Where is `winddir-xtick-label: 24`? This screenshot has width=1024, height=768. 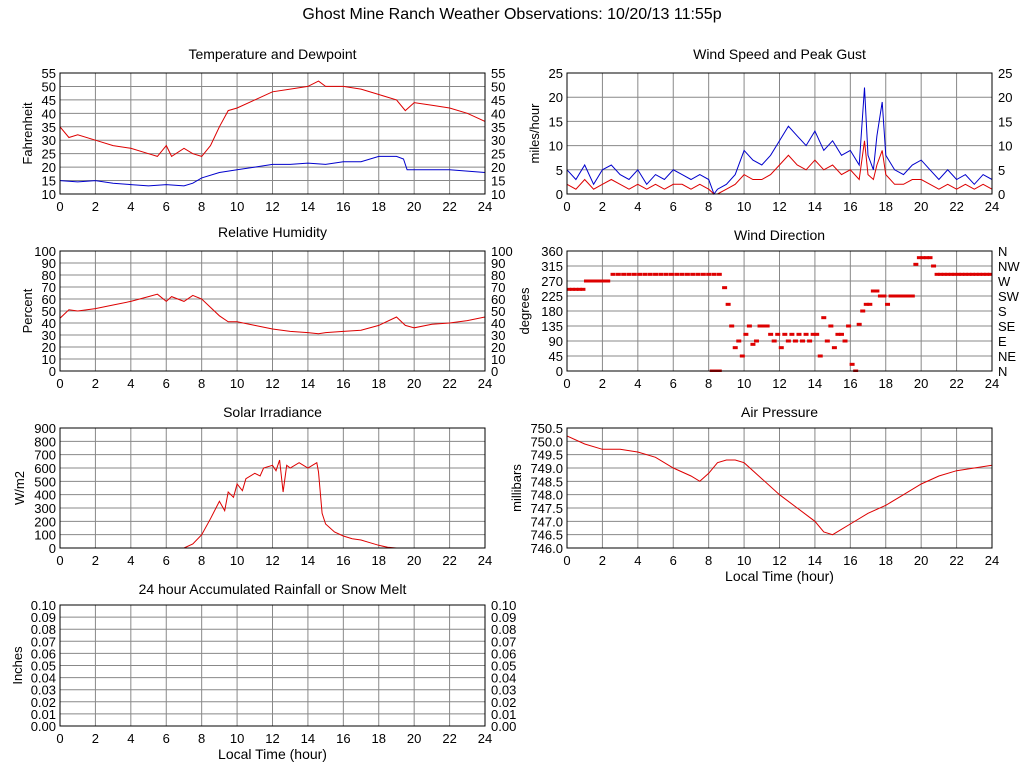
winddir-xtick-label: 24 is located at coordinates (992, 383).